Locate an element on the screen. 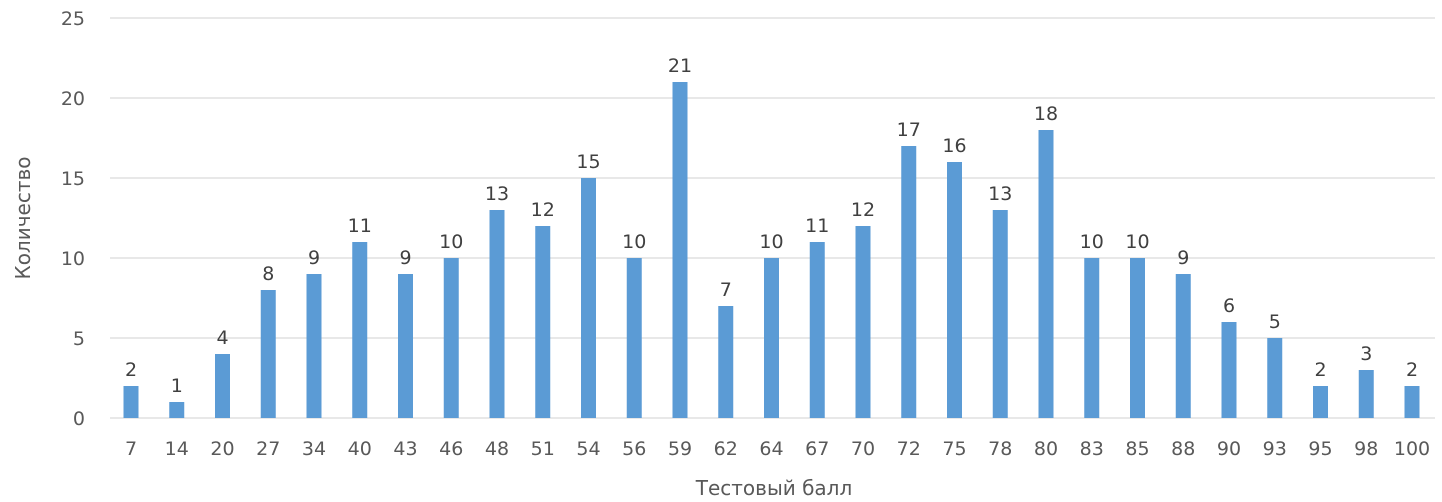 The height and width of the screenshot is (502, 1442). data-label: 18 is located at coordinates (1046, 114).